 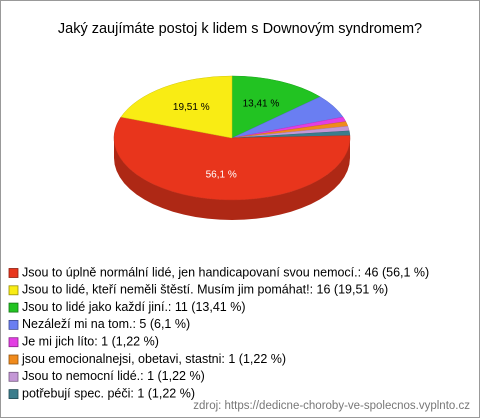 What do you see at coordinates (191, 107) in the screenshot?
I see `slice-label: 19,51 %` at bounding box center [191, 107].